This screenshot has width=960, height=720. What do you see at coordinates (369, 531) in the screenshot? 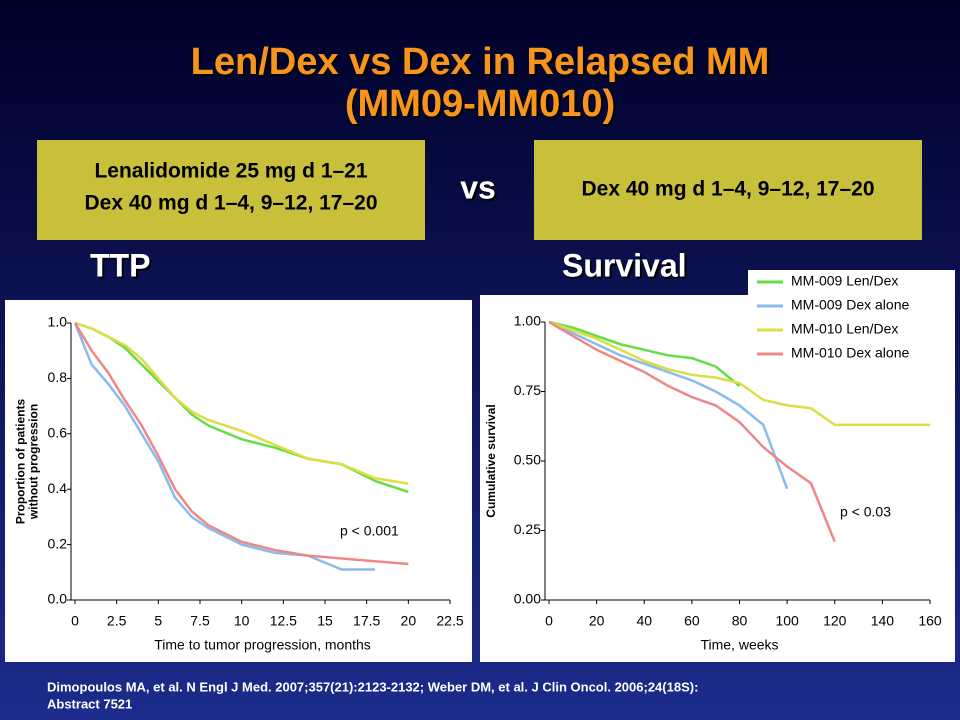
I see `annotation: p < 0.001` at bounding box center [369, 531].